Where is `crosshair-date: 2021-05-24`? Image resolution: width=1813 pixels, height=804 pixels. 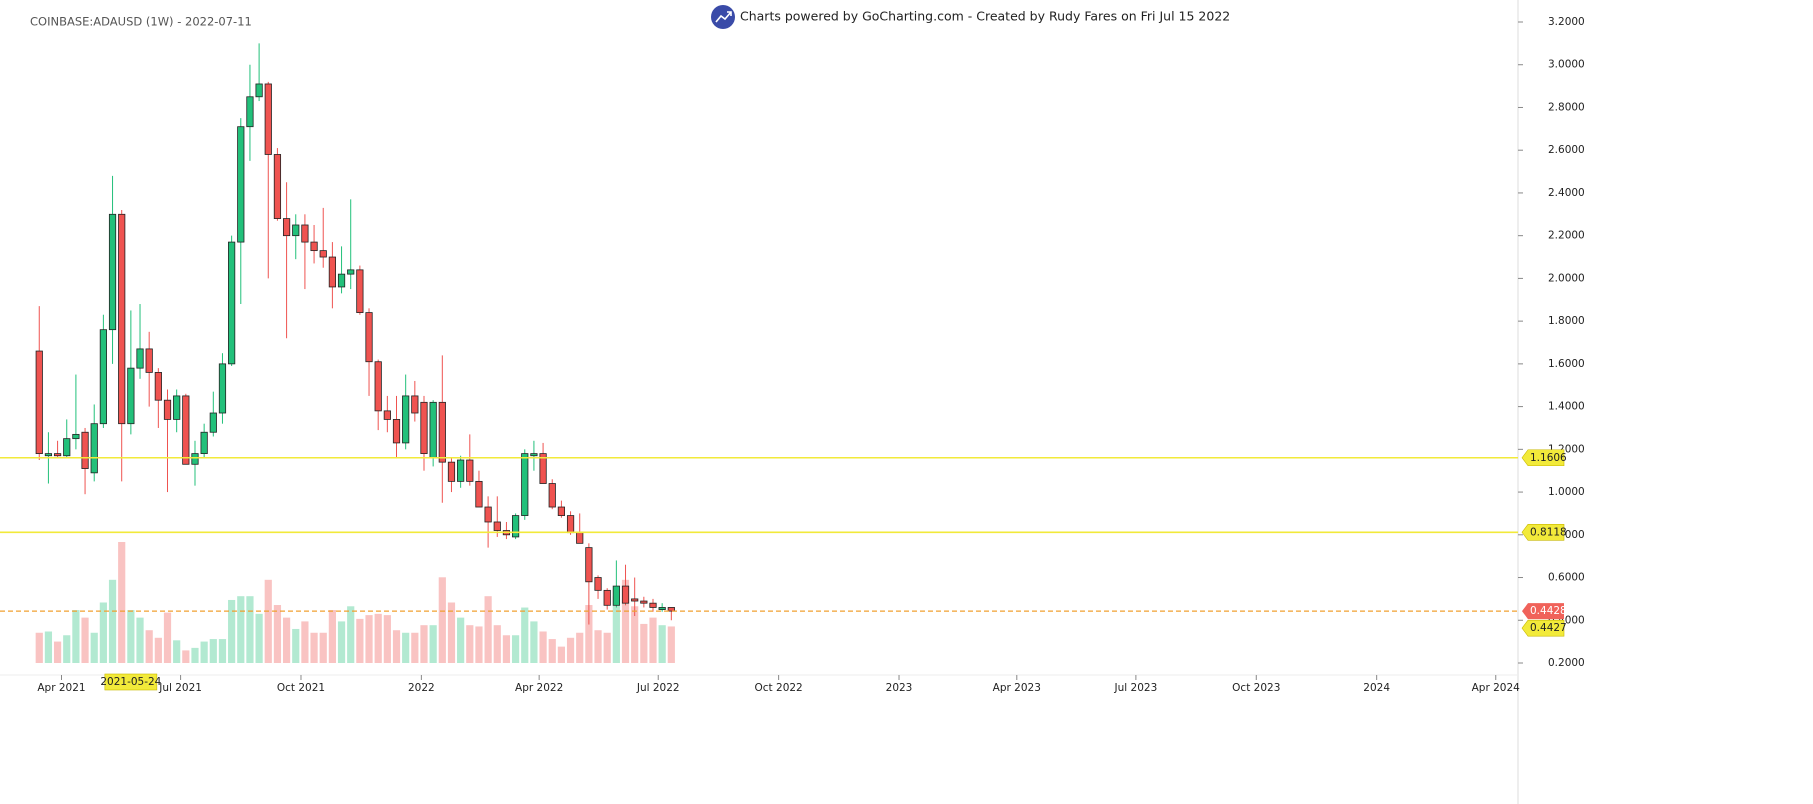
crosshair-date: 2021-05-24 is located at coordinates (130, 682).